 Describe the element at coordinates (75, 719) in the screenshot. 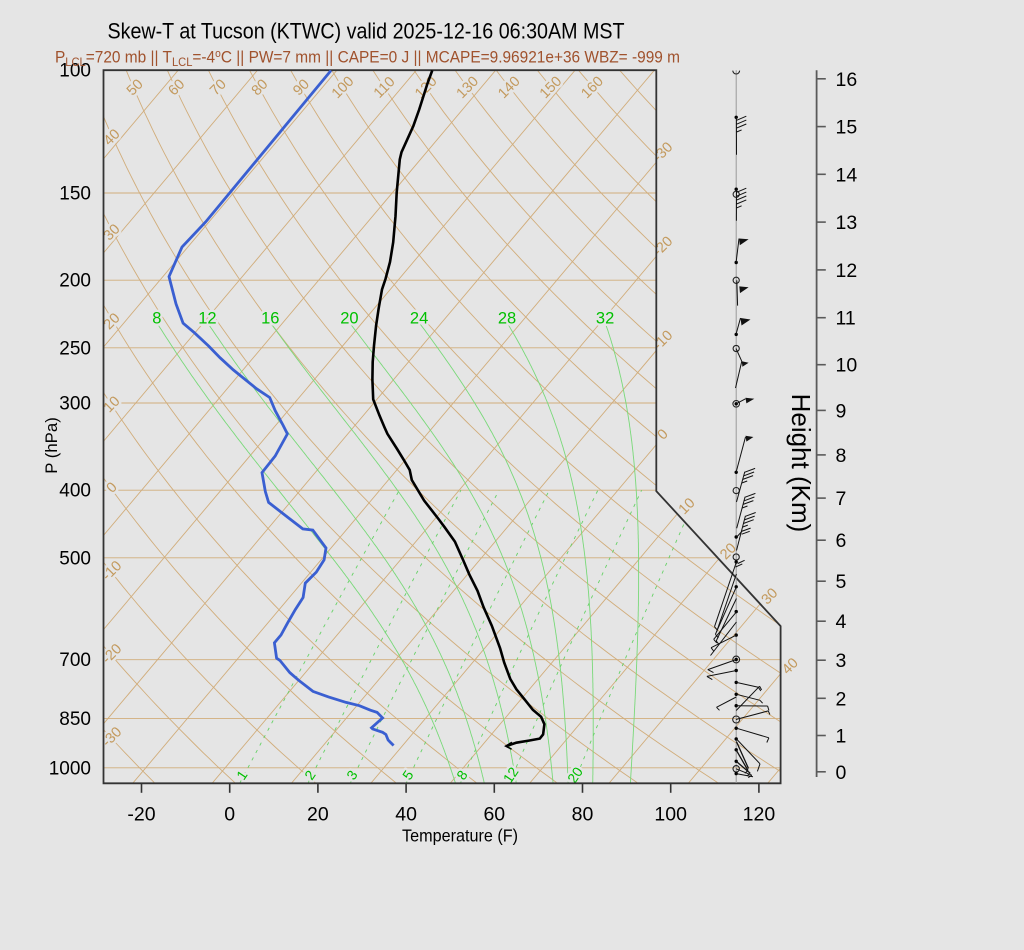

I see `svg-text: 850` at that location.